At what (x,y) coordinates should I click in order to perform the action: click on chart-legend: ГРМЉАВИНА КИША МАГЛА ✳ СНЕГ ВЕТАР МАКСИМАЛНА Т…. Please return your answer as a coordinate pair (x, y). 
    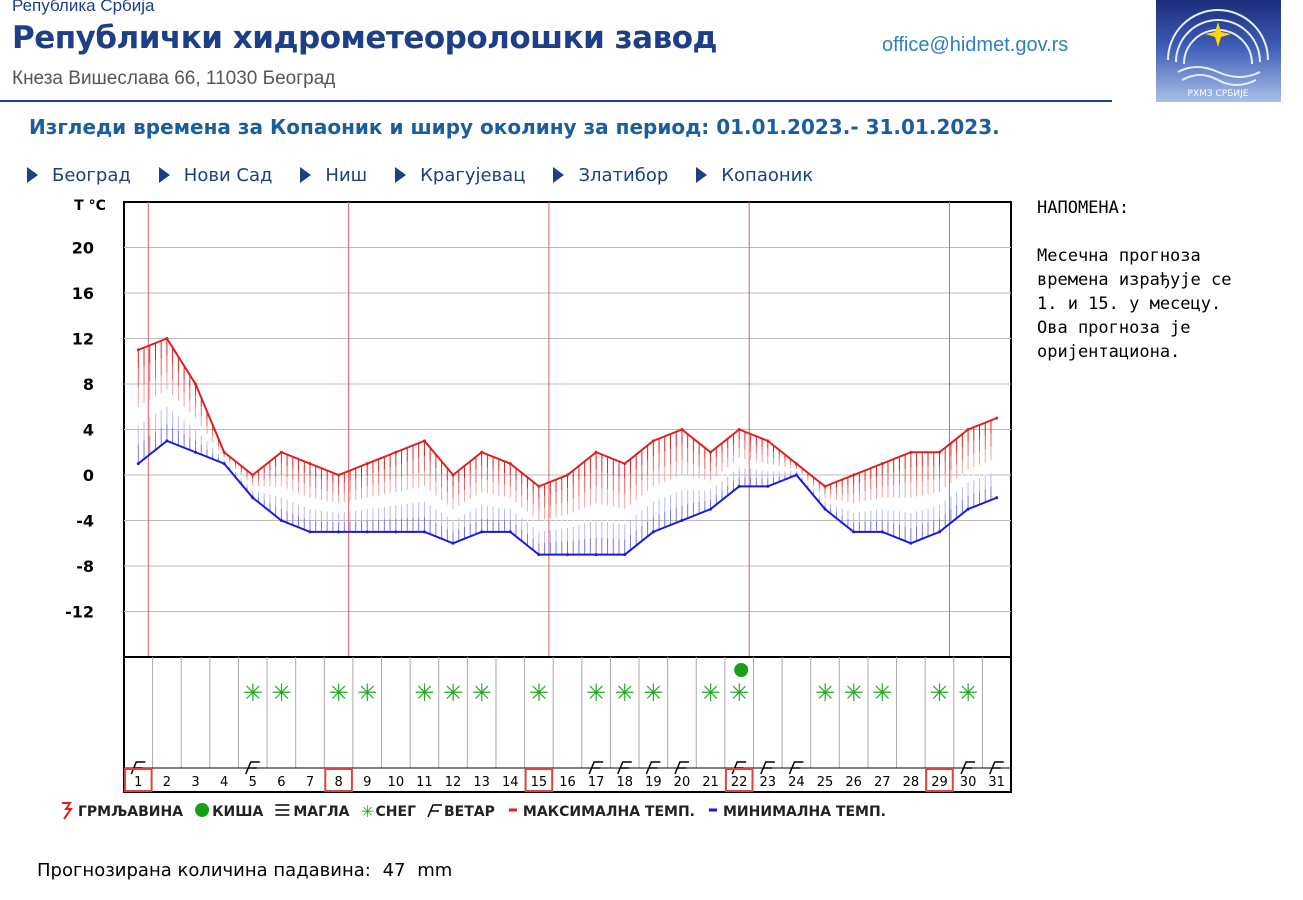
    Looking at the image, I should click on (474, 811).